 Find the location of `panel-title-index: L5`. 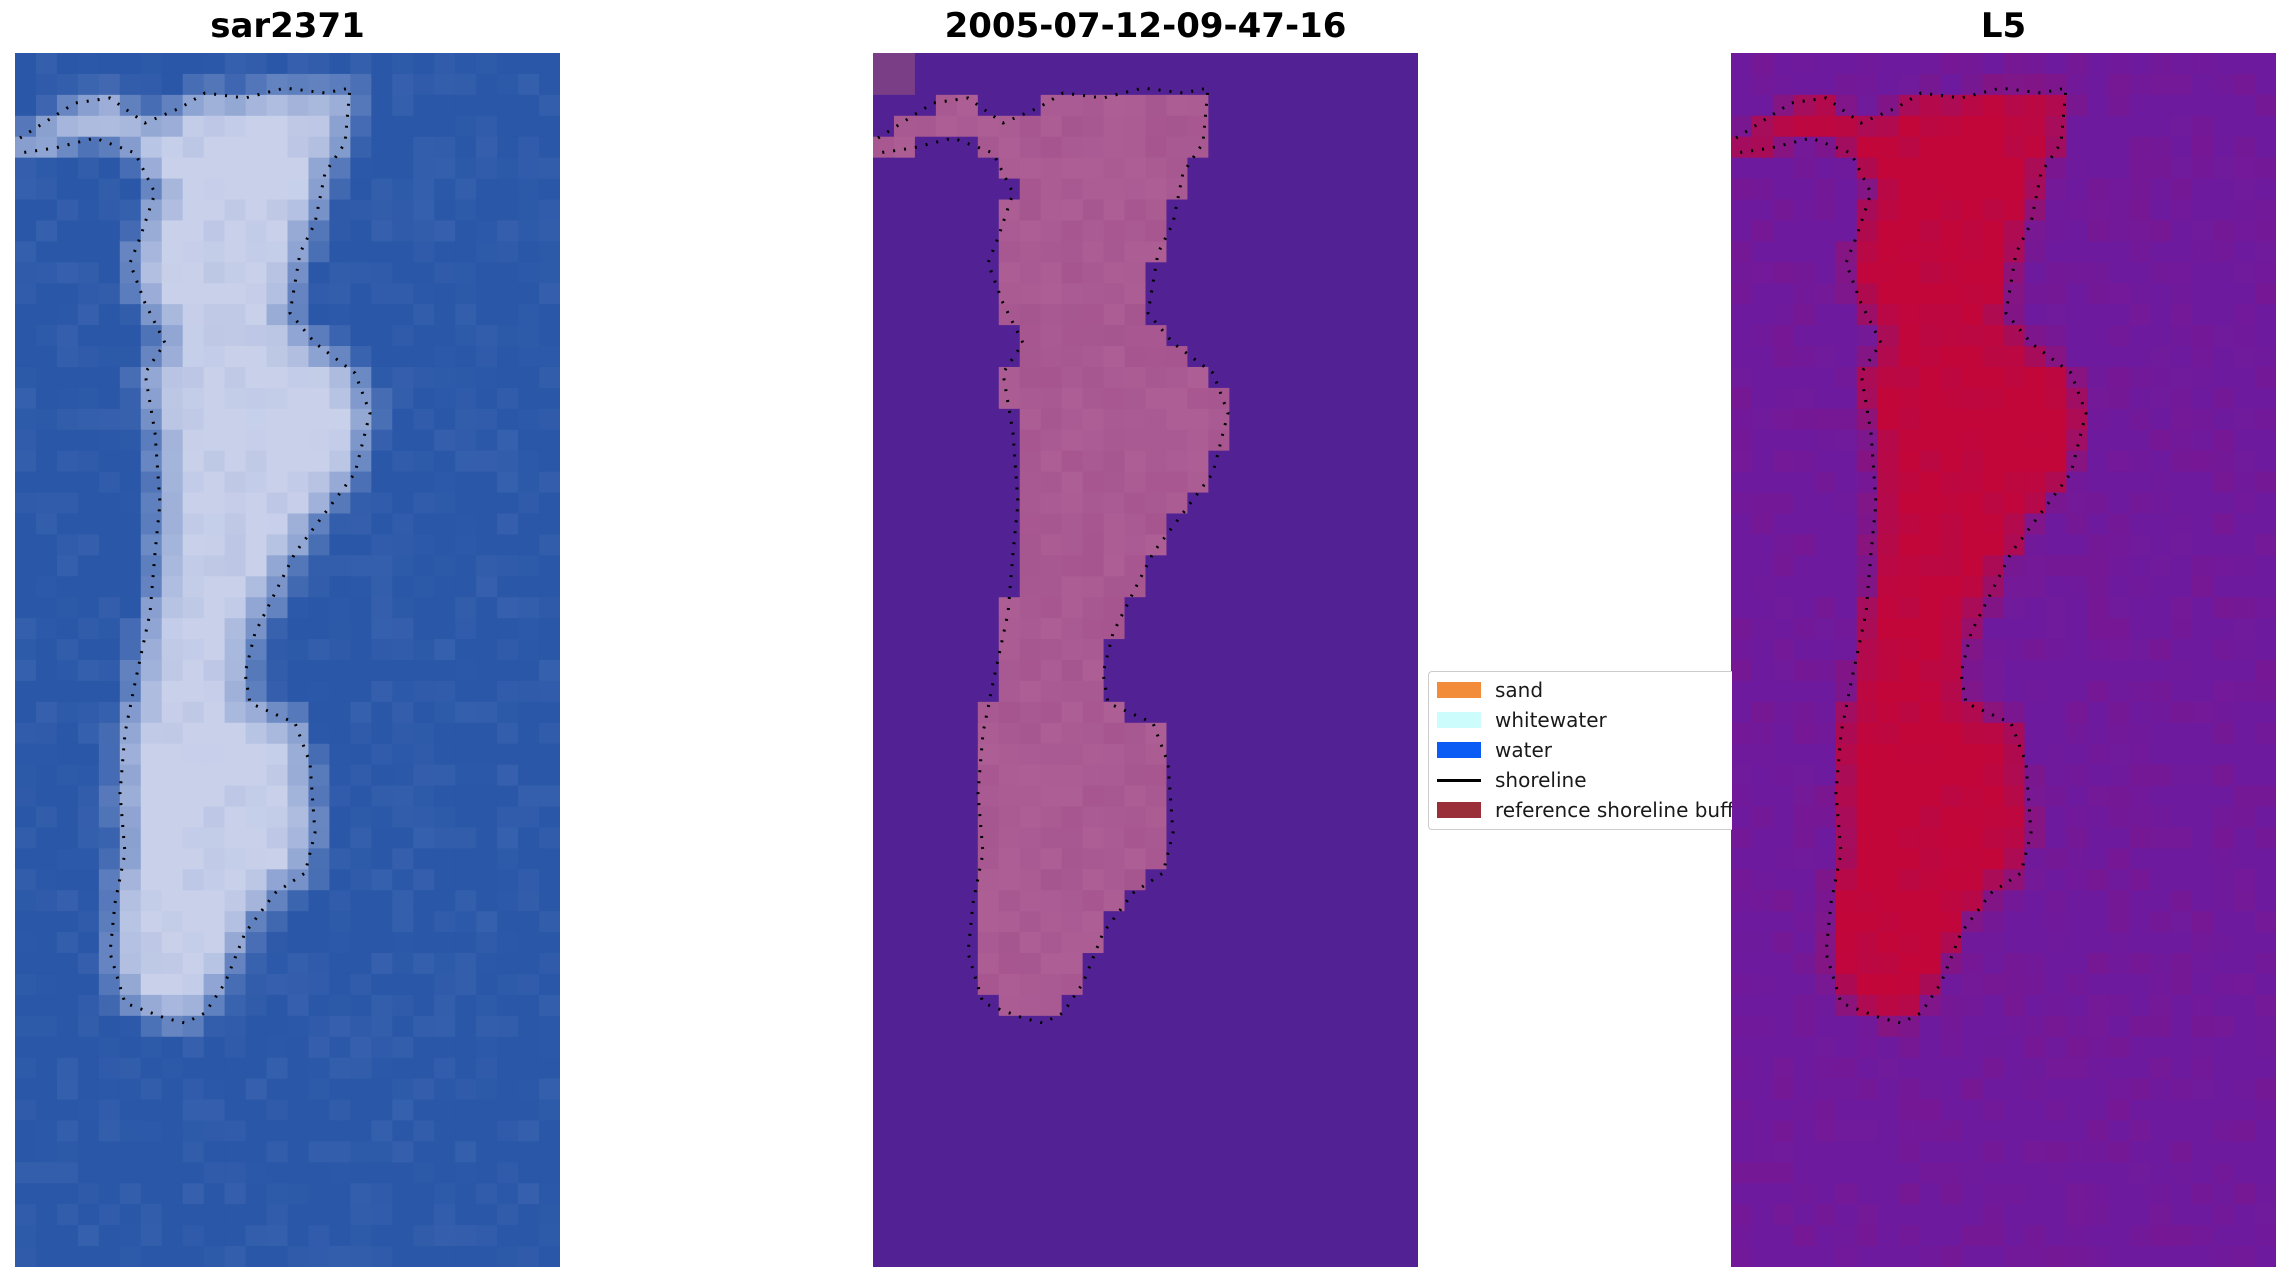

panel-title-index: L5 is located at coordinates (2003, 26).